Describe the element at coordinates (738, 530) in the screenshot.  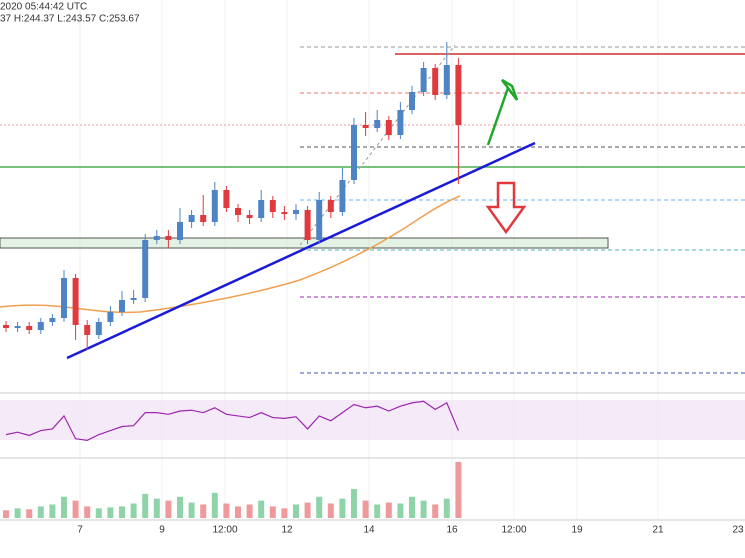
I see `x-tick-label: 23` at that location.